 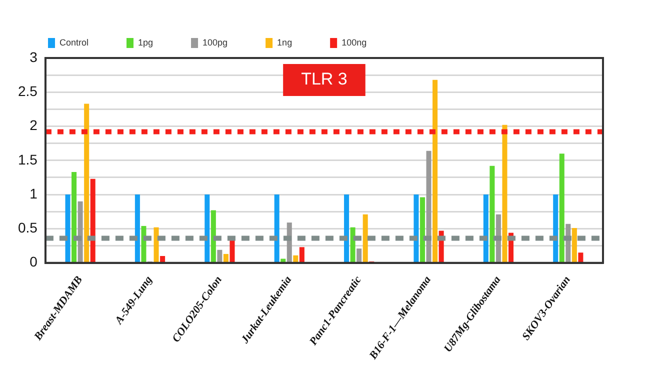 I want to click on legend-label: 100ng, so click(x=354, y=42).